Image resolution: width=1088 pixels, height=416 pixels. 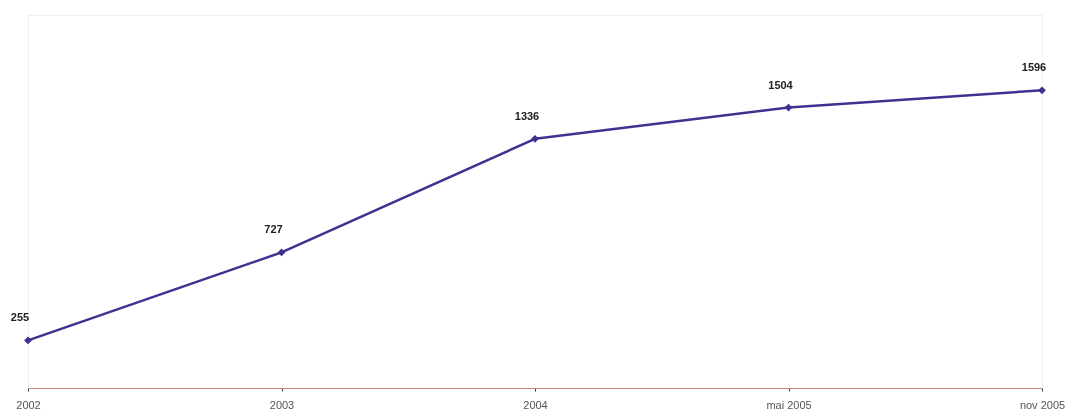 I want to click on x-tick-label: mai 2005, so click(x=789, y=404).